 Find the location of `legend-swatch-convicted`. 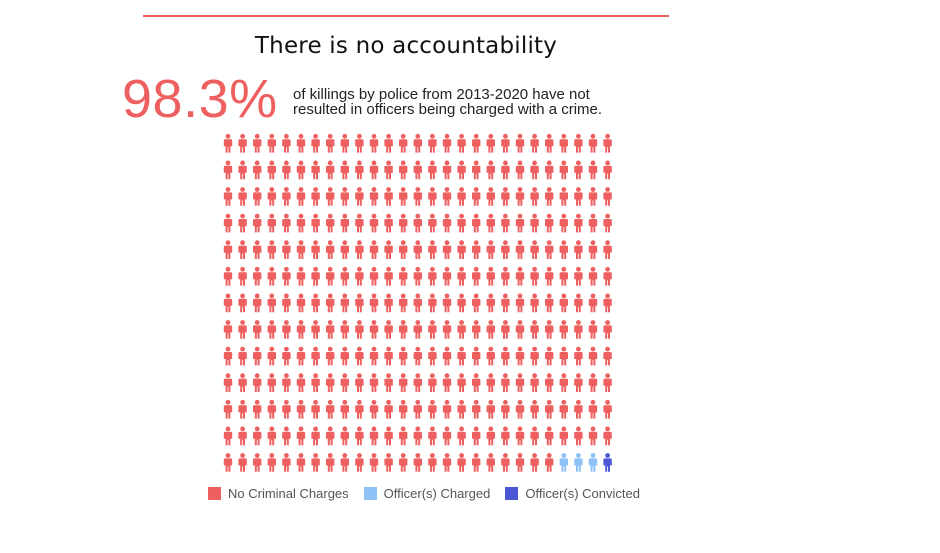

legend-swatch-convicted is located at coordinates (512, 493).